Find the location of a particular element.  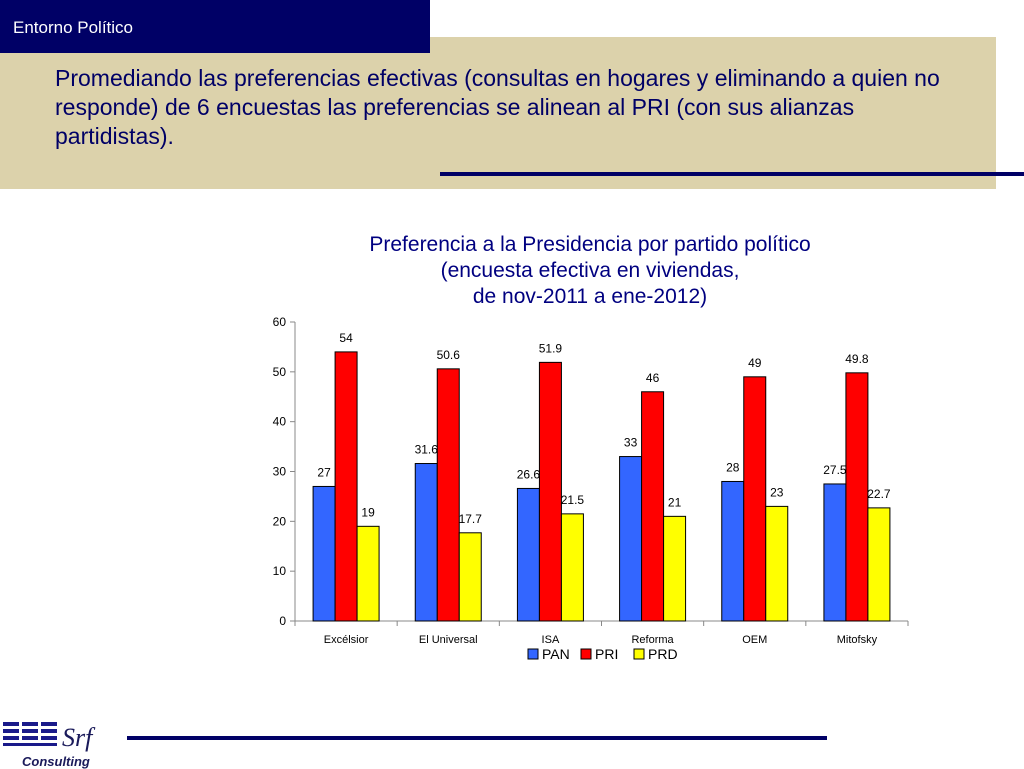

data-label: 51.9 is located at coordinates (551, 348).